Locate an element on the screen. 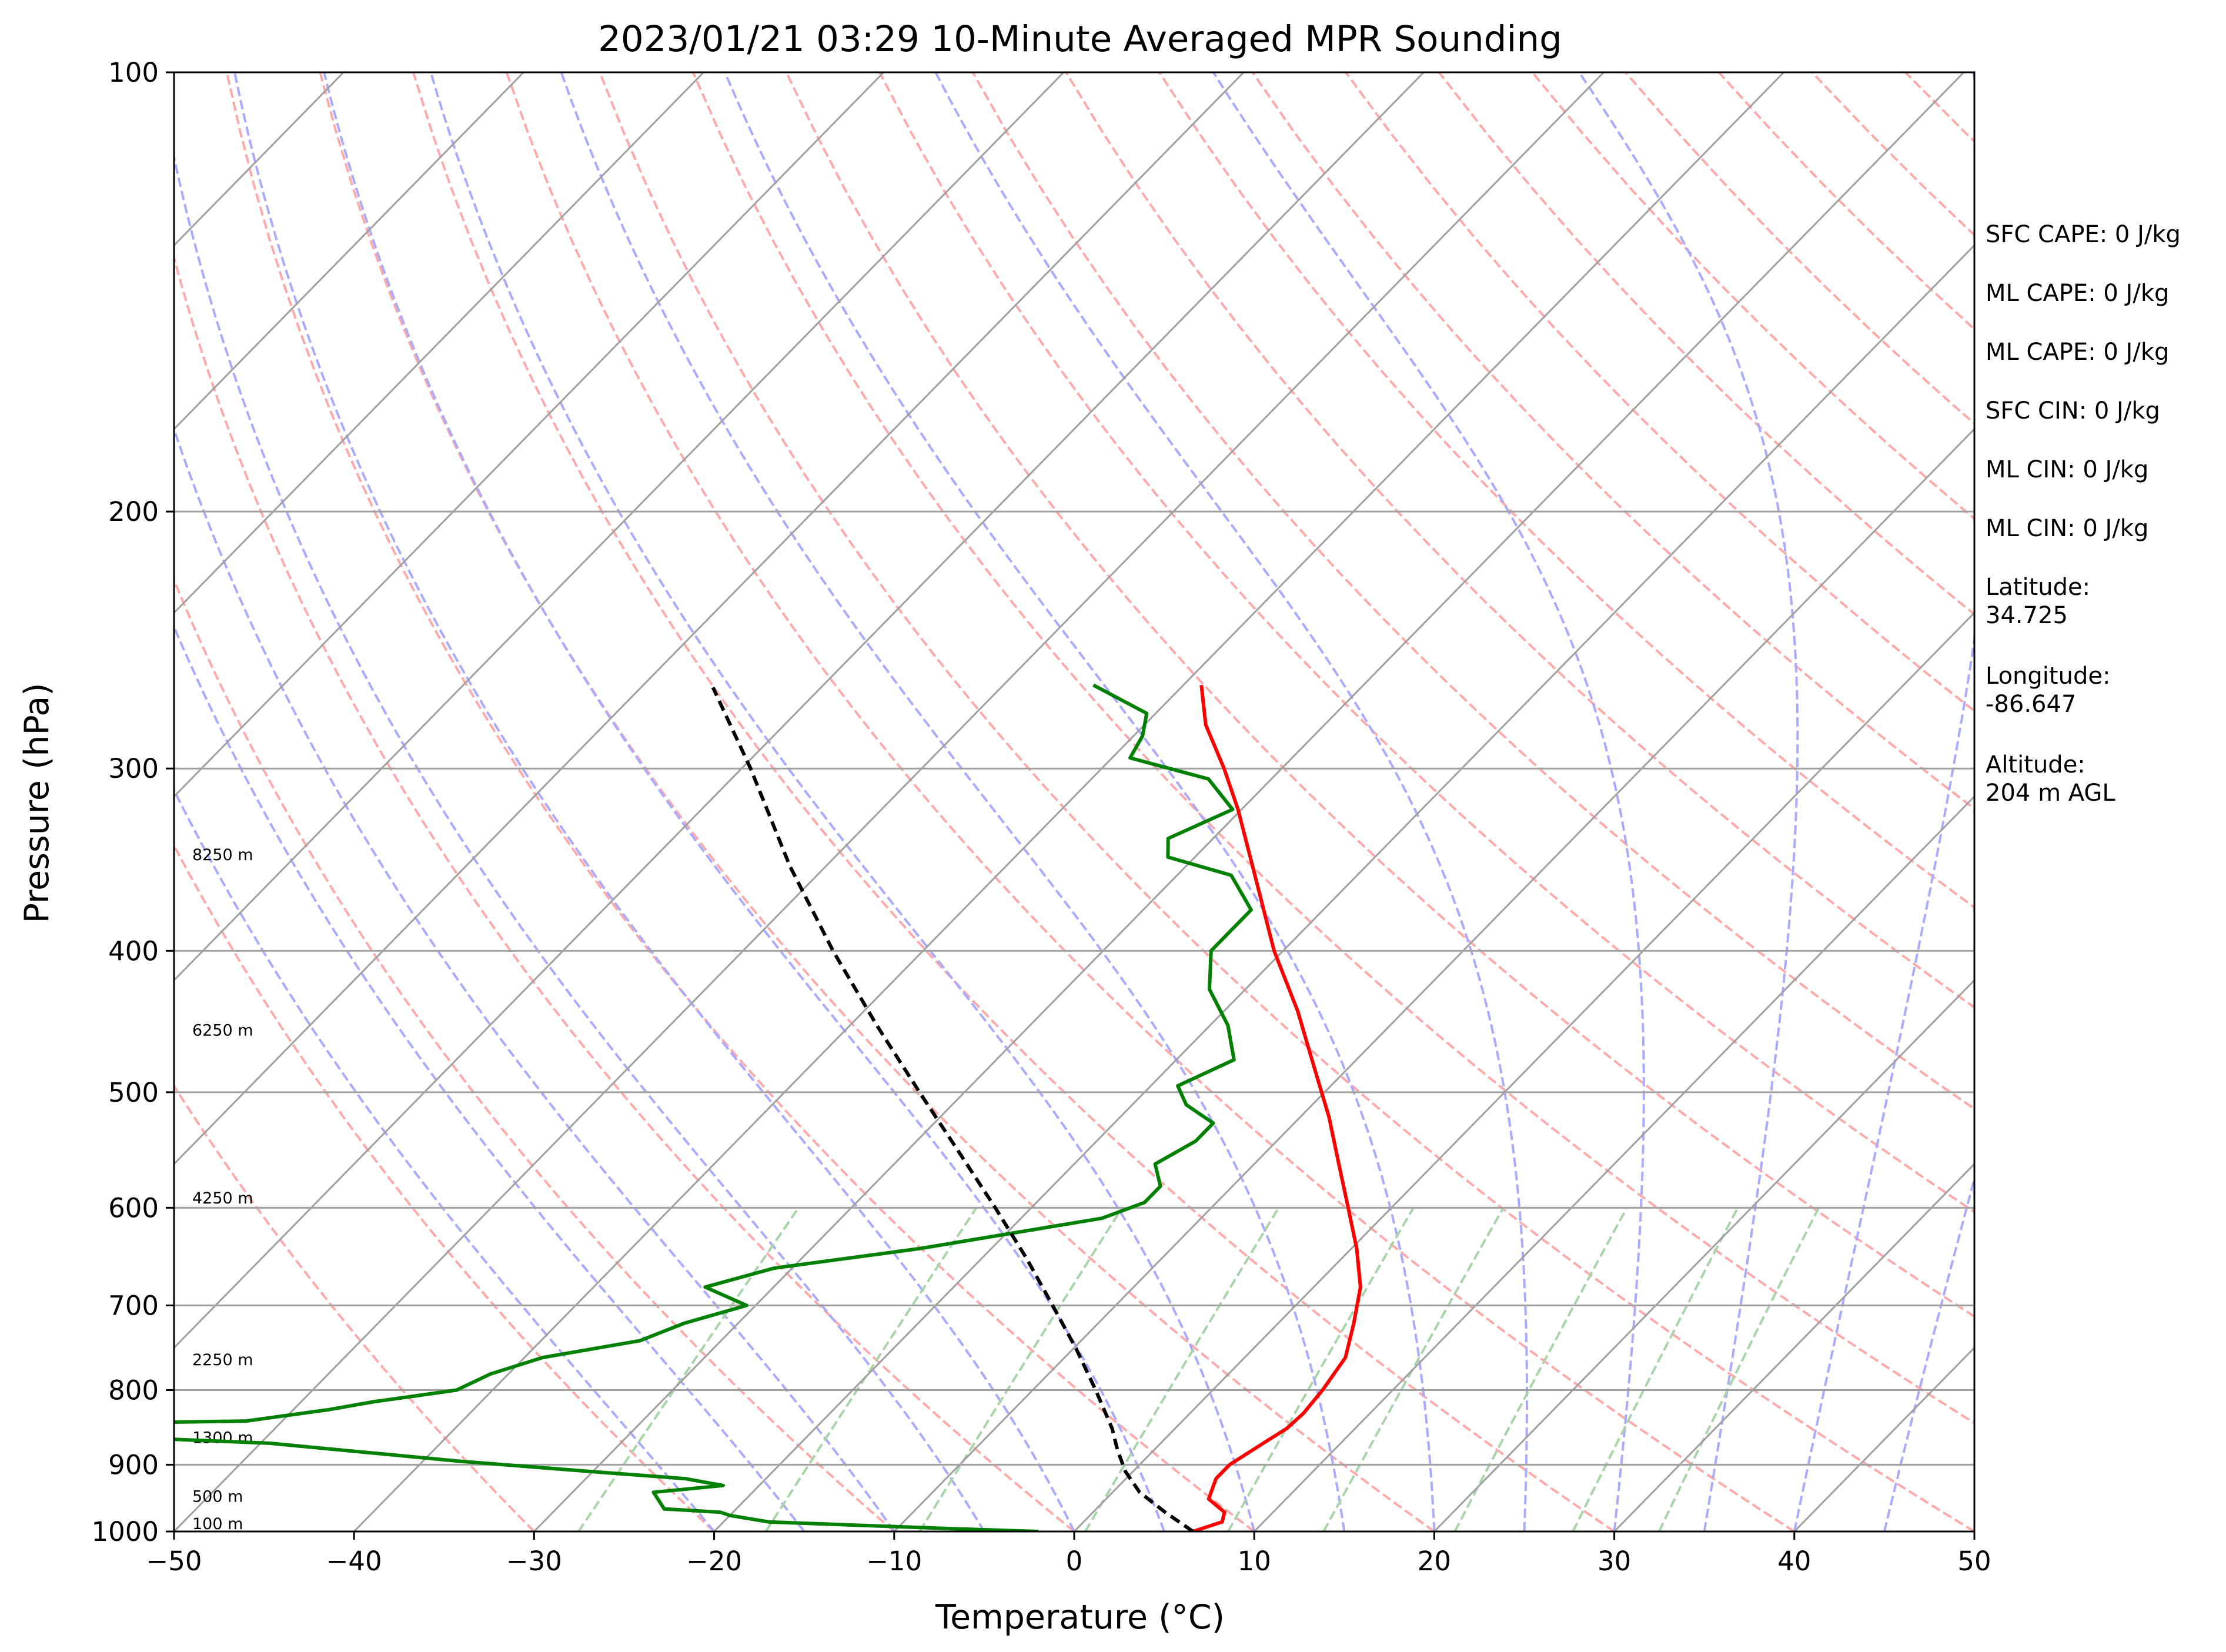  annotation-line: SFC CIN: 0 J/kg is located at coordinates (2073, 411).